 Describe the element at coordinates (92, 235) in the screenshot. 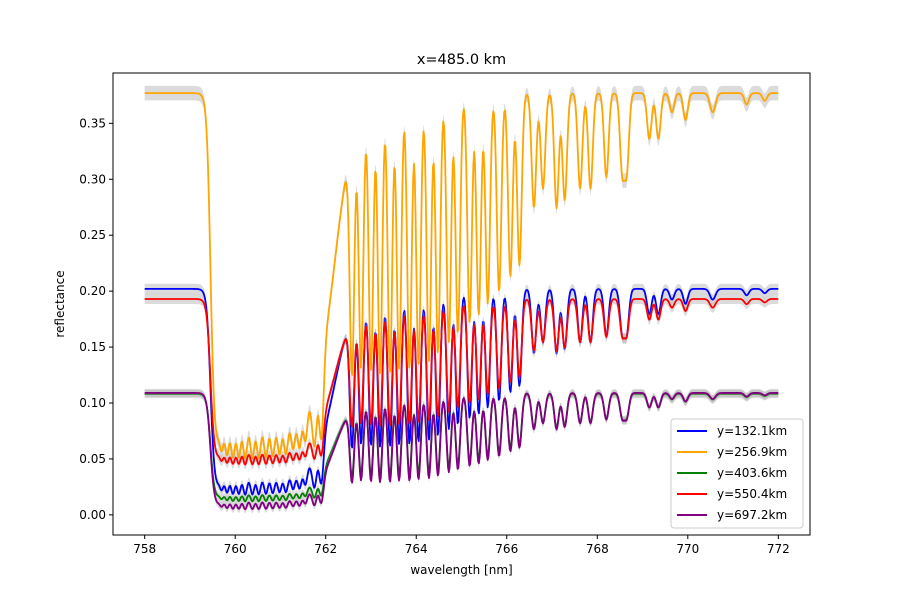

I see `y-tick-label: 0.25` at that location.